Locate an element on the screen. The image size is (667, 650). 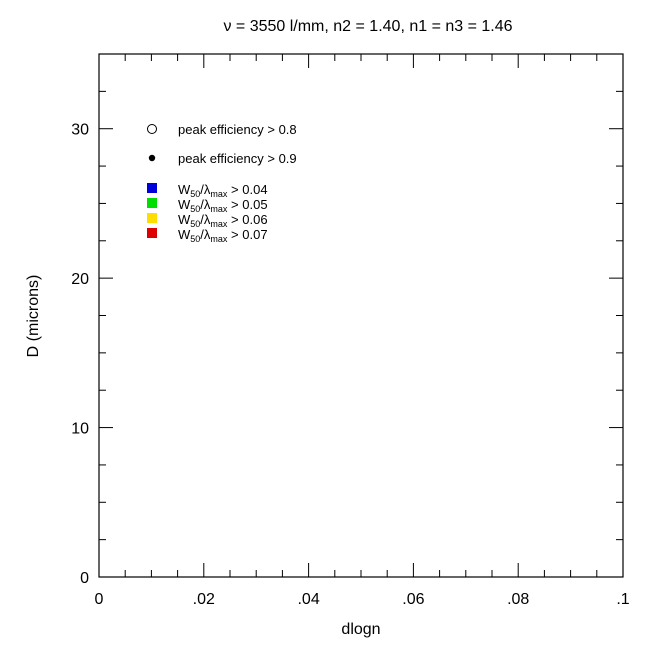
legend-label: W50/λmax > 0.04 is located at coordinates (223, 190).